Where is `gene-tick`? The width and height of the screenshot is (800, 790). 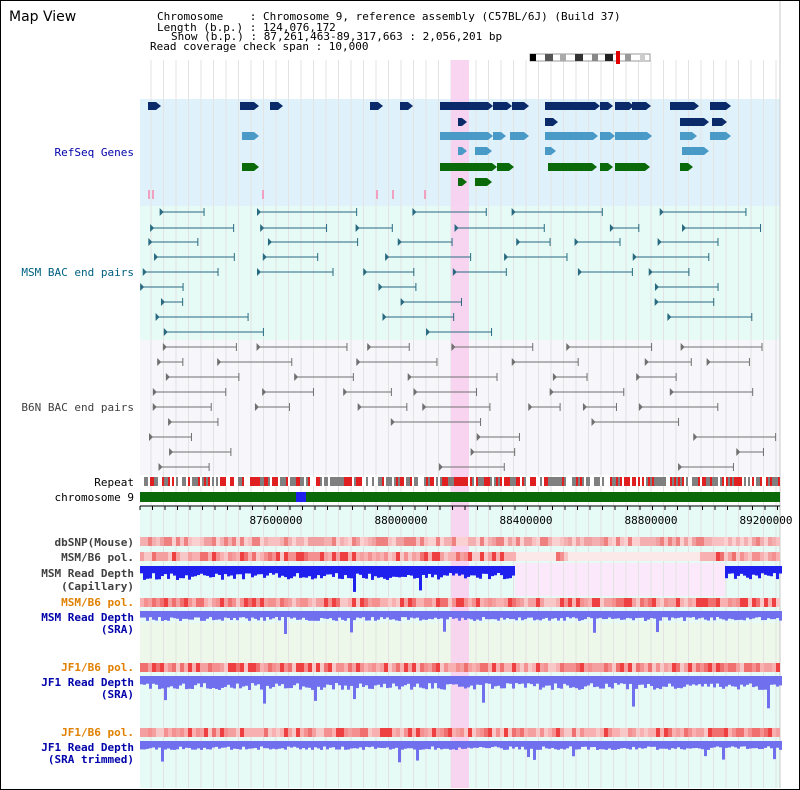 gene-tick is located at coordinates (425, 194).